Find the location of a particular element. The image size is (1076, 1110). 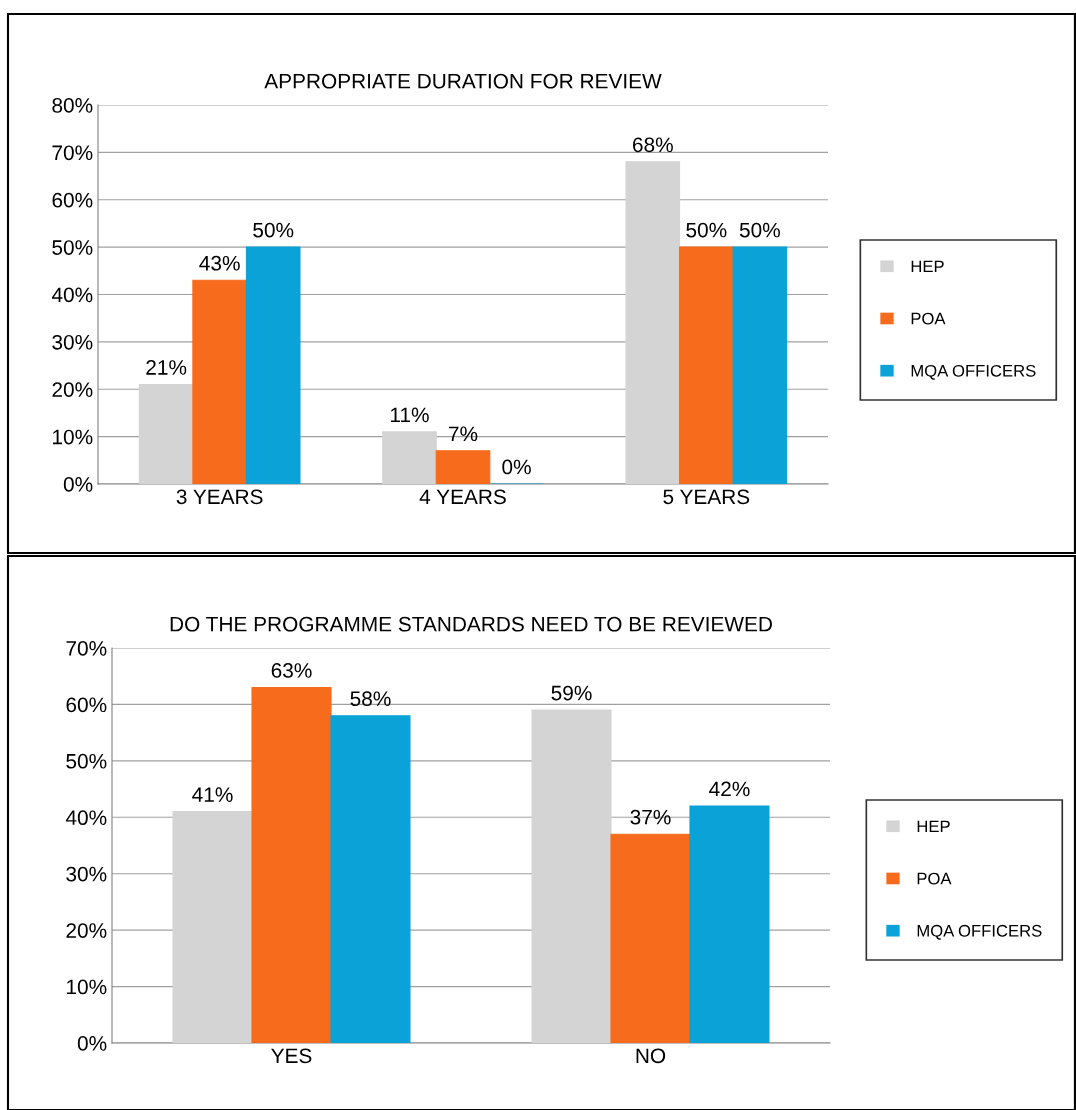

data-label: 0% is located at coordinates (516, 467).